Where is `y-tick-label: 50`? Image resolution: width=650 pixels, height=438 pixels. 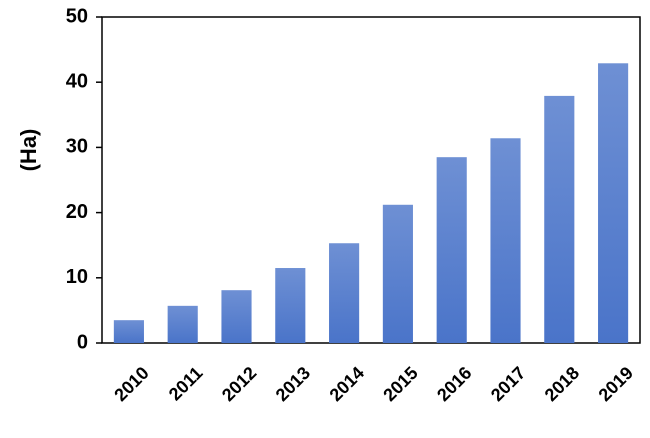
y-tick-label: 50 is located at coordinates (77, 16).